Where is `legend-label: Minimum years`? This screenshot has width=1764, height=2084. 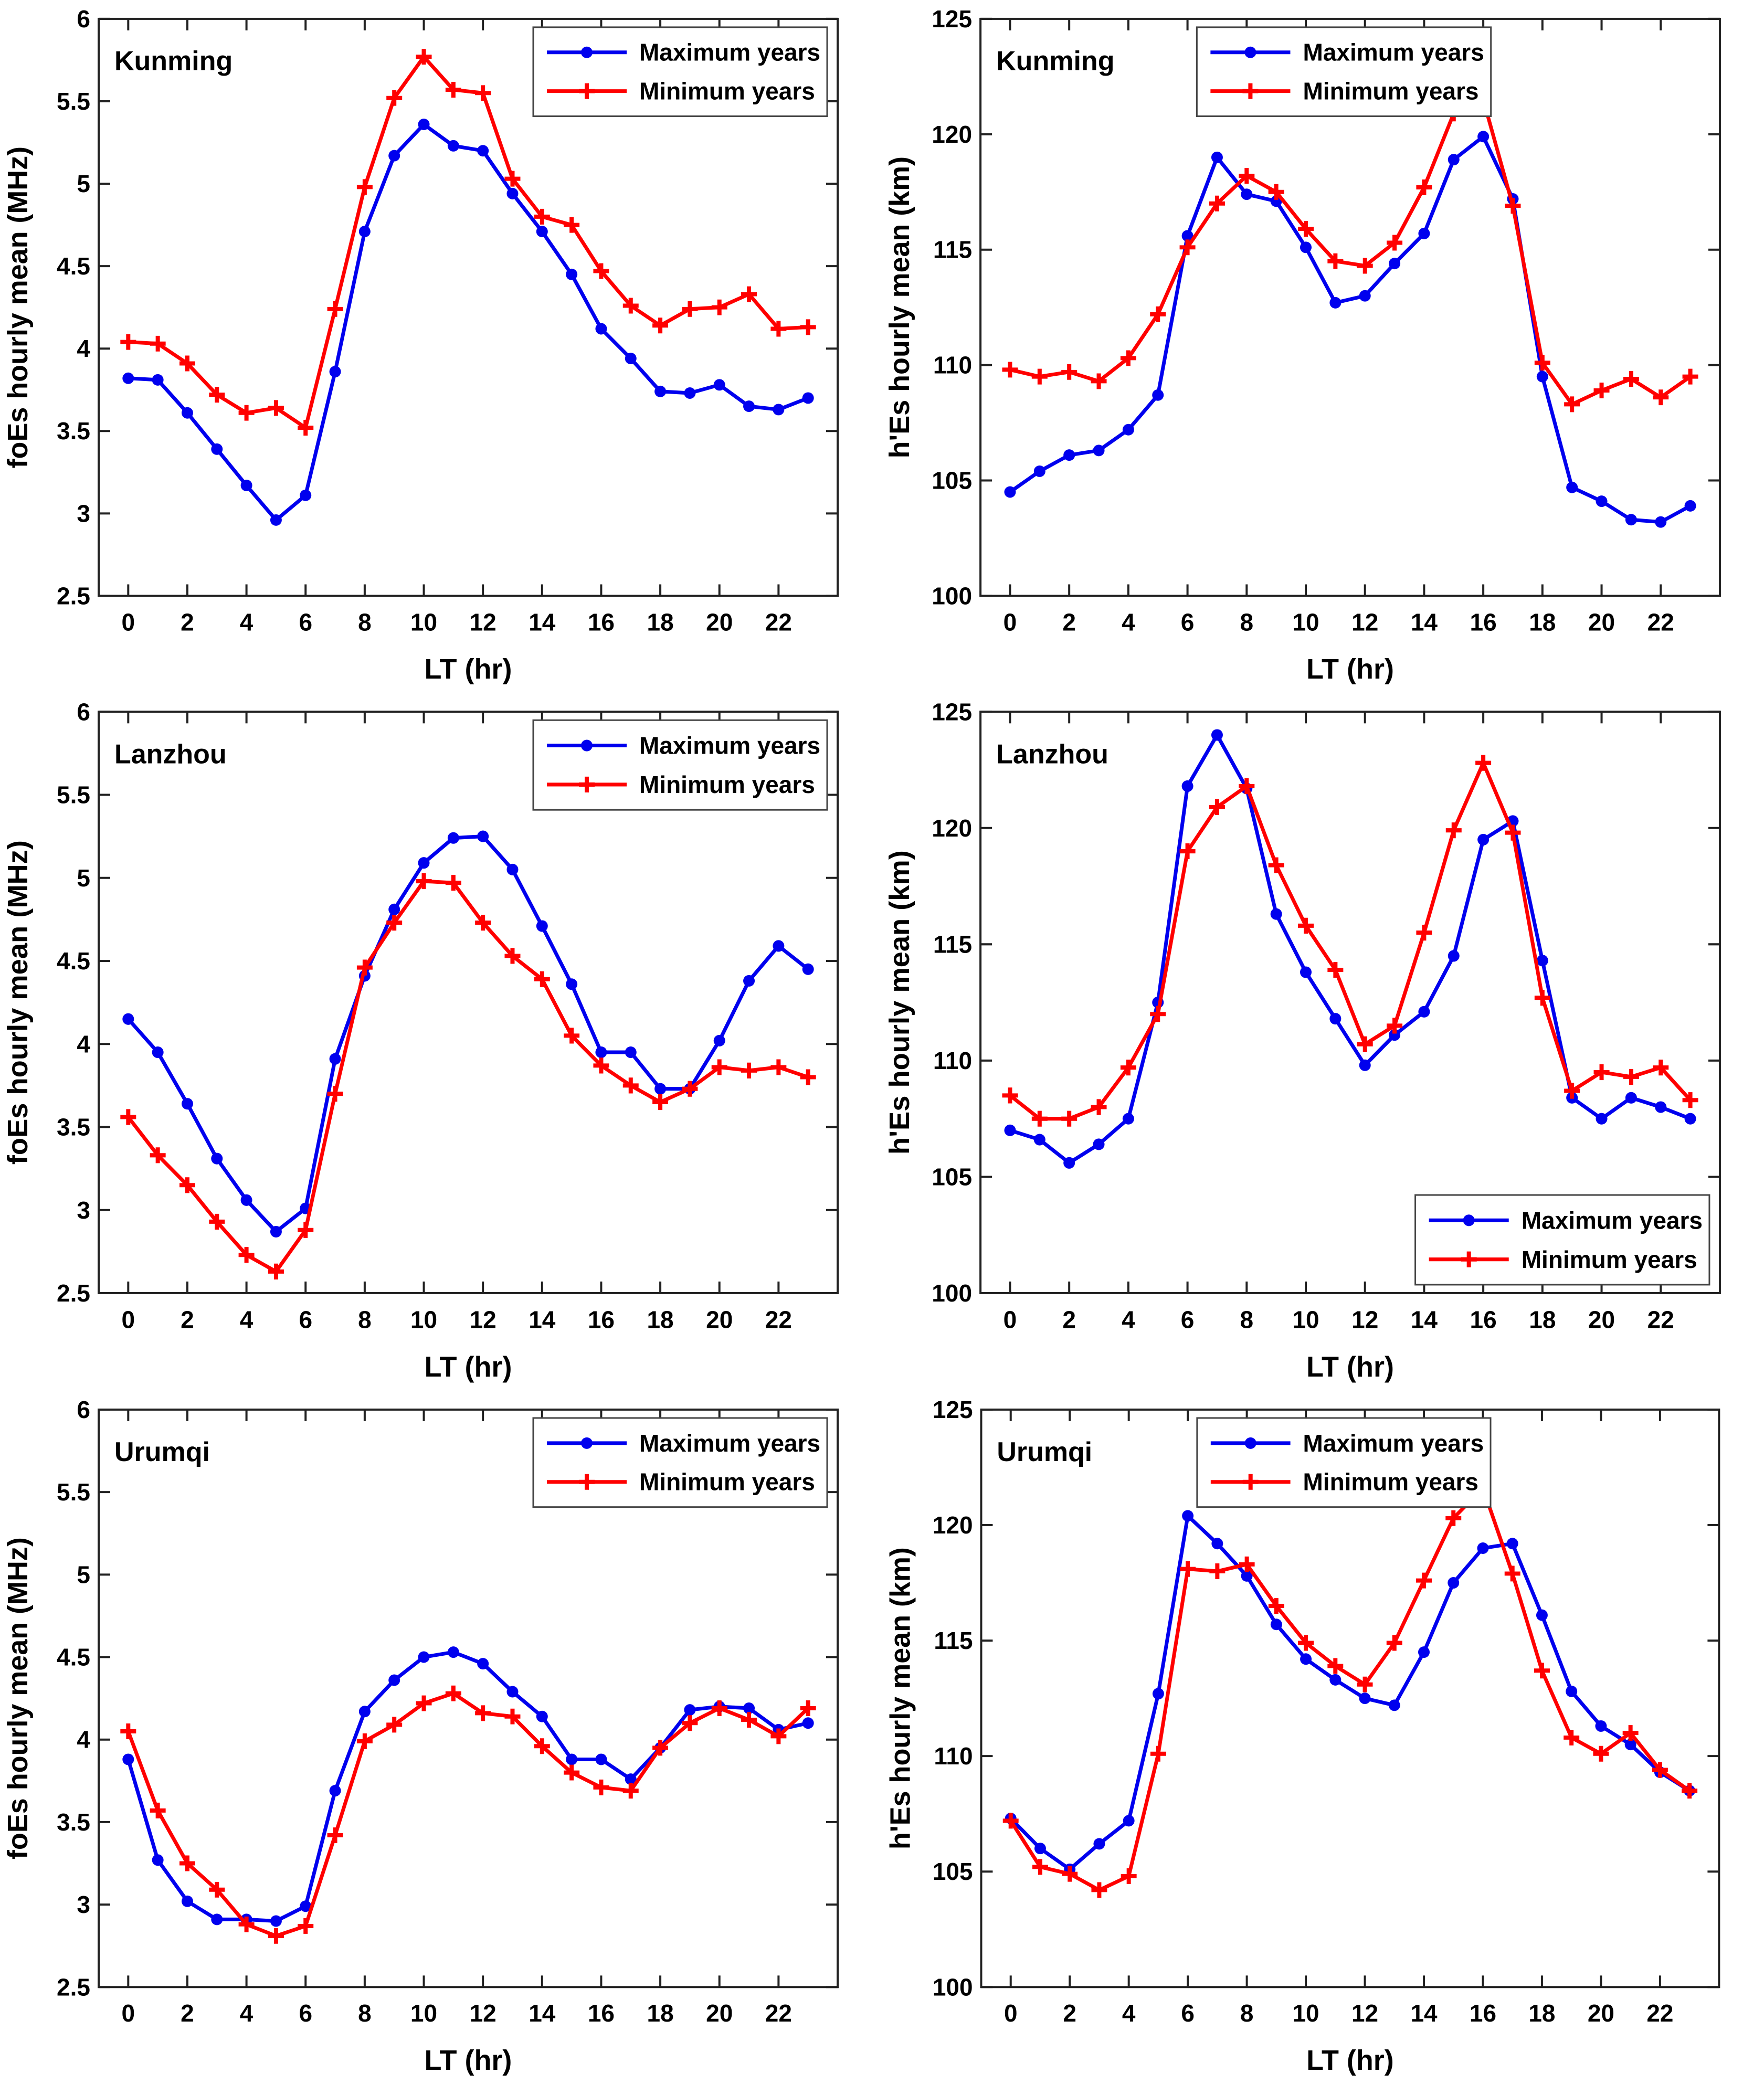 legend-label: Minimum years is located at coordinates (1390, 1482).